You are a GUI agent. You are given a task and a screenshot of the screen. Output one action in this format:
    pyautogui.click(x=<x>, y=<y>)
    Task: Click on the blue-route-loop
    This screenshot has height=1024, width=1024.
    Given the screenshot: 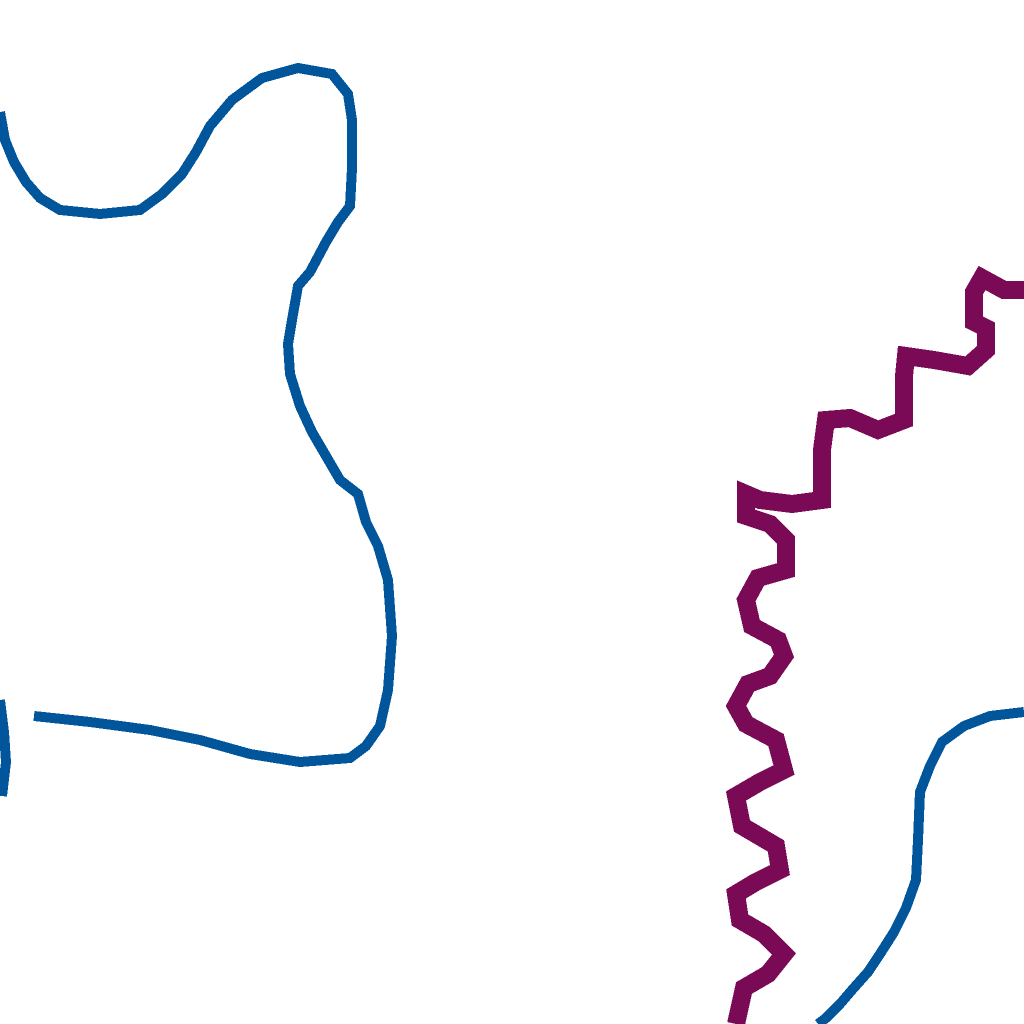 What is the action you would take?
    pyautogui.click(x=6, y=748)
    